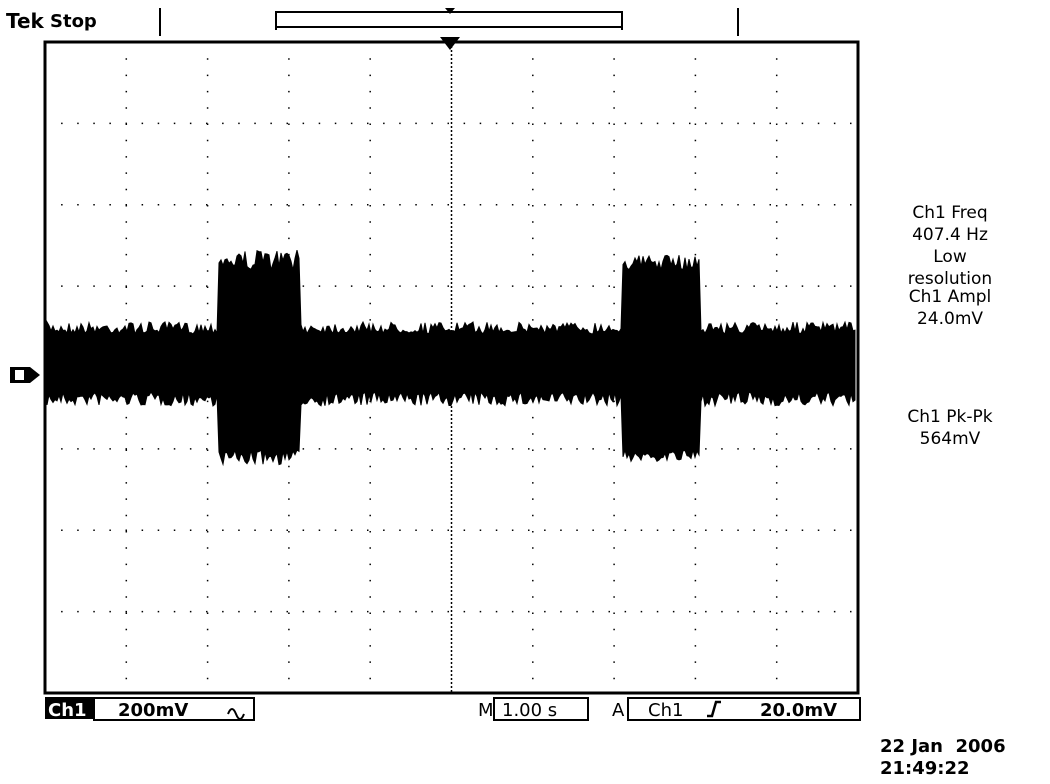 This screenshot has height=784, width=1050. What do you see at coordinates (744, 709) in the screenshot?
I see `trigger-box` at bounding box center [744, 709].